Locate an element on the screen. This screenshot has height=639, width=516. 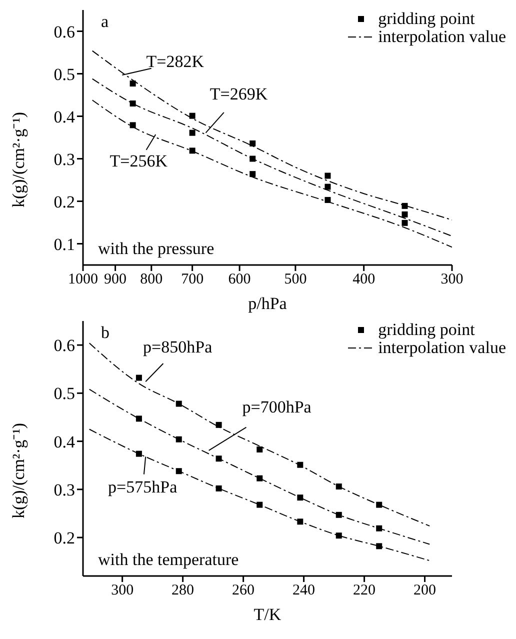
annotation: T=256K is located at coordinates (139, 160).